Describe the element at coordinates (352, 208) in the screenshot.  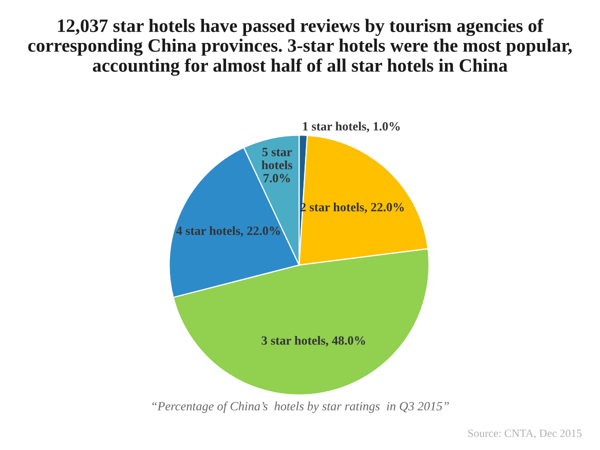
I see `slice-label: 2 star hotels, 22.0%` at that location.